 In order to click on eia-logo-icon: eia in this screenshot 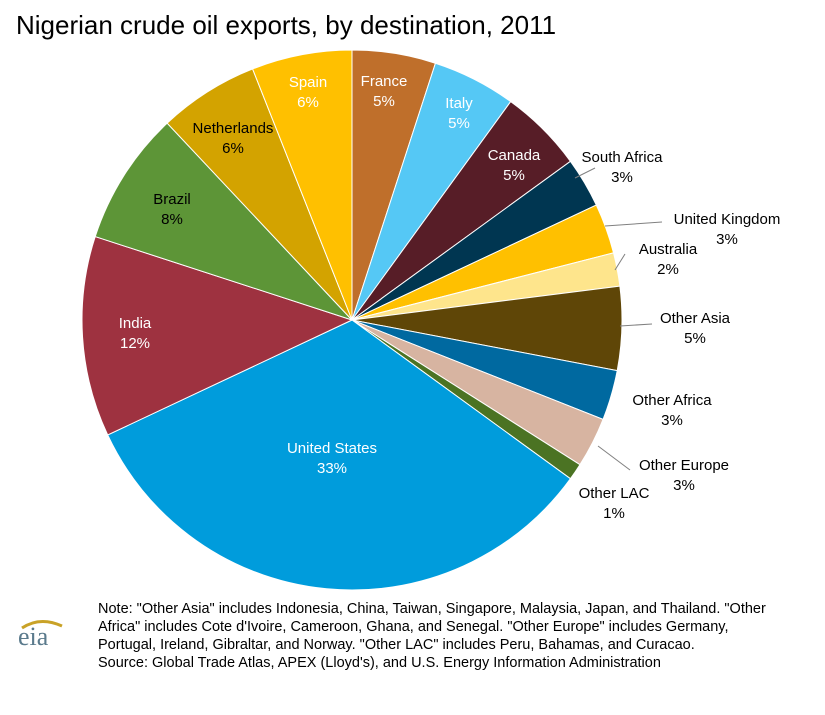, I will do `click(48, 640)`.